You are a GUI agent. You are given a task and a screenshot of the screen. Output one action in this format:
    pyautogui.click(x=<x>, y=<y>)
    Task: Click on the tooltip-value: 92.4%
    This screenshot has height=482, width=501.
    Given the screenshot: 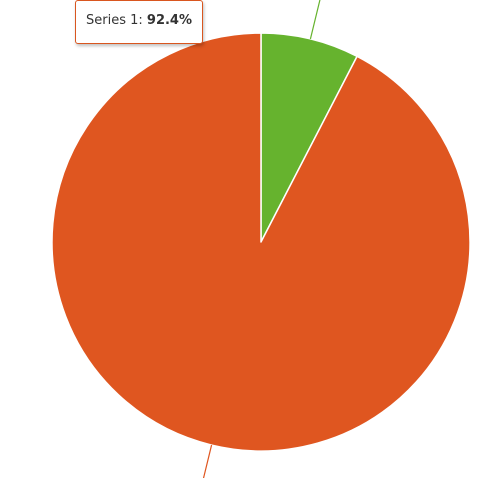 What is the action you would take?
    pyautogui.click(x=169, y=20)
    